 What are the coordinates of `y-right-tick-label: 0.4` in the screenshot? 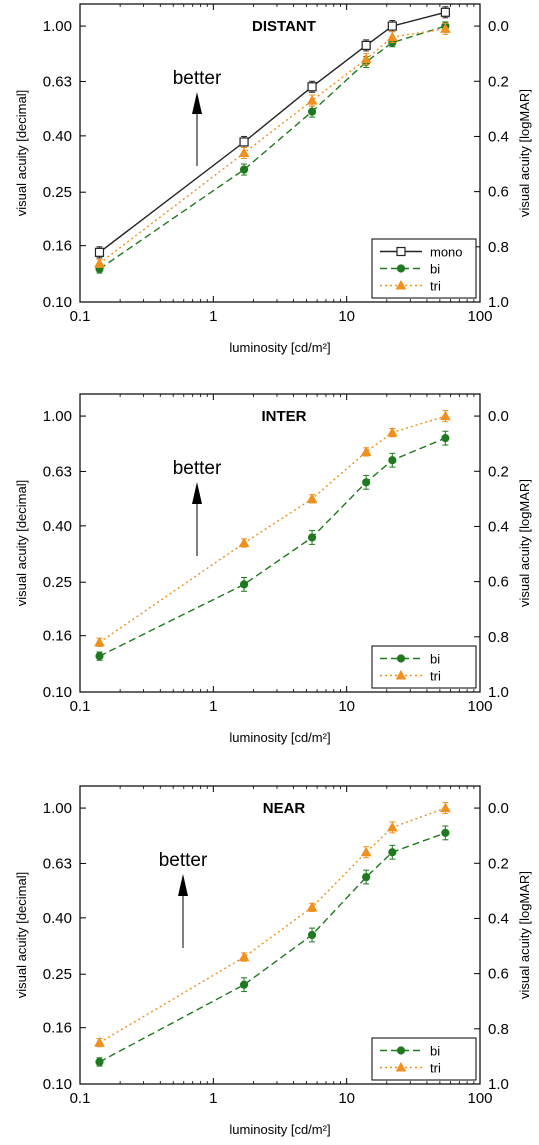 It's located at (498, 526).